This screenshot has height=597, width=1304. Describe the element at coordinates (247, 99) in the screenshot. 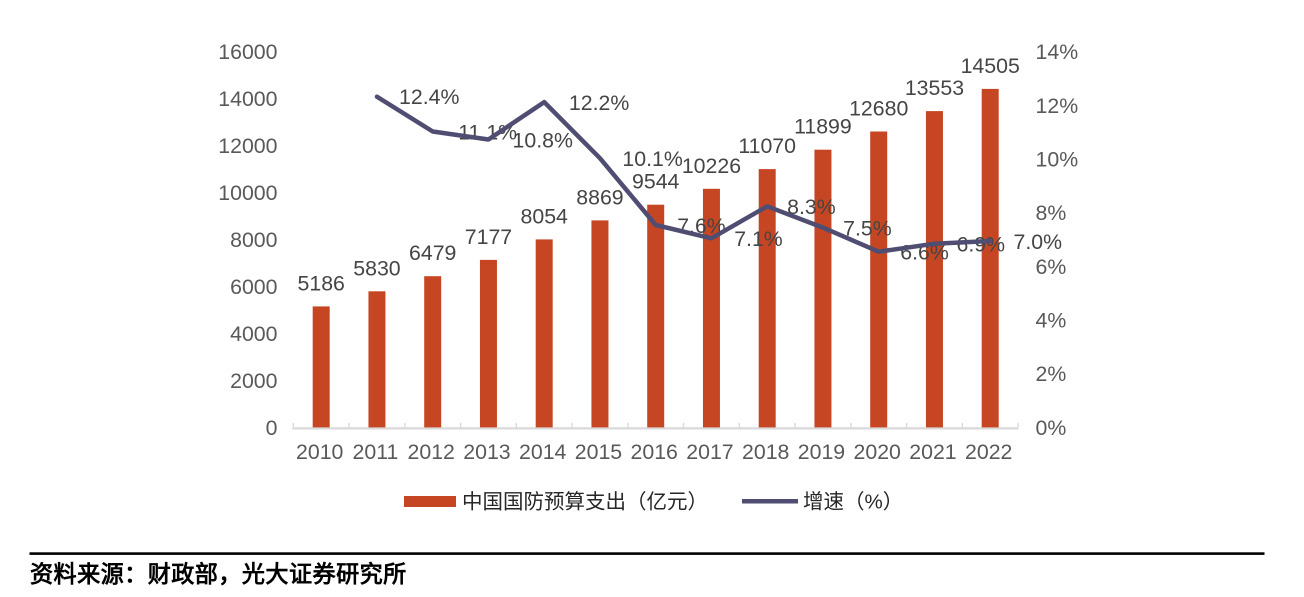

I see `svg-text: 14000` at that location.